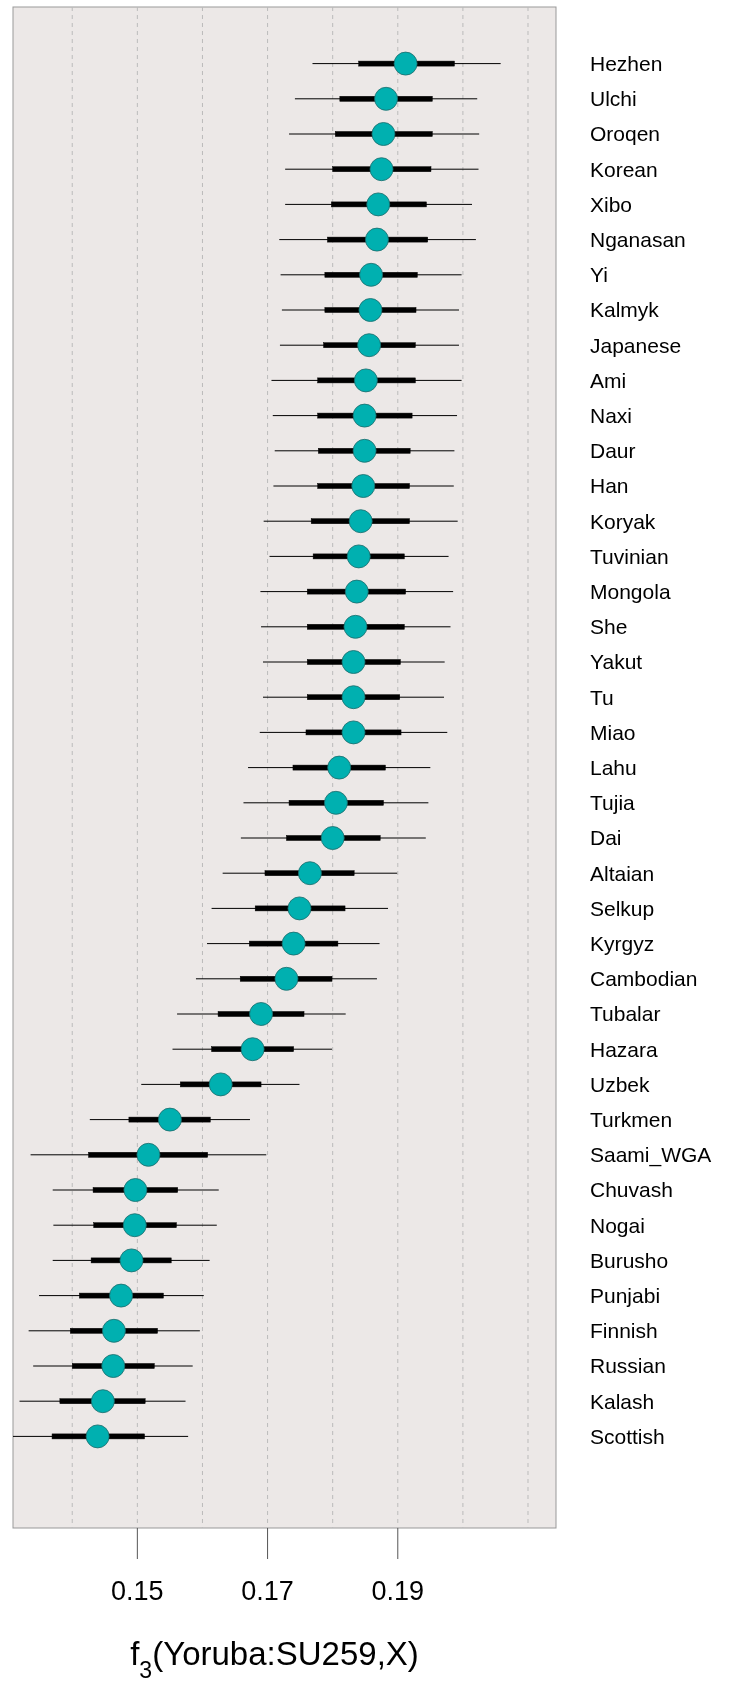 Image resolution: width=747 pixels, height=1684 pixels. What do you see at coordinates (274, 1659) in the screenshot?
I see `x-axis-title: f$_{3}$(Yoruba:SU259,X)` at bounding box center [274, 1659].